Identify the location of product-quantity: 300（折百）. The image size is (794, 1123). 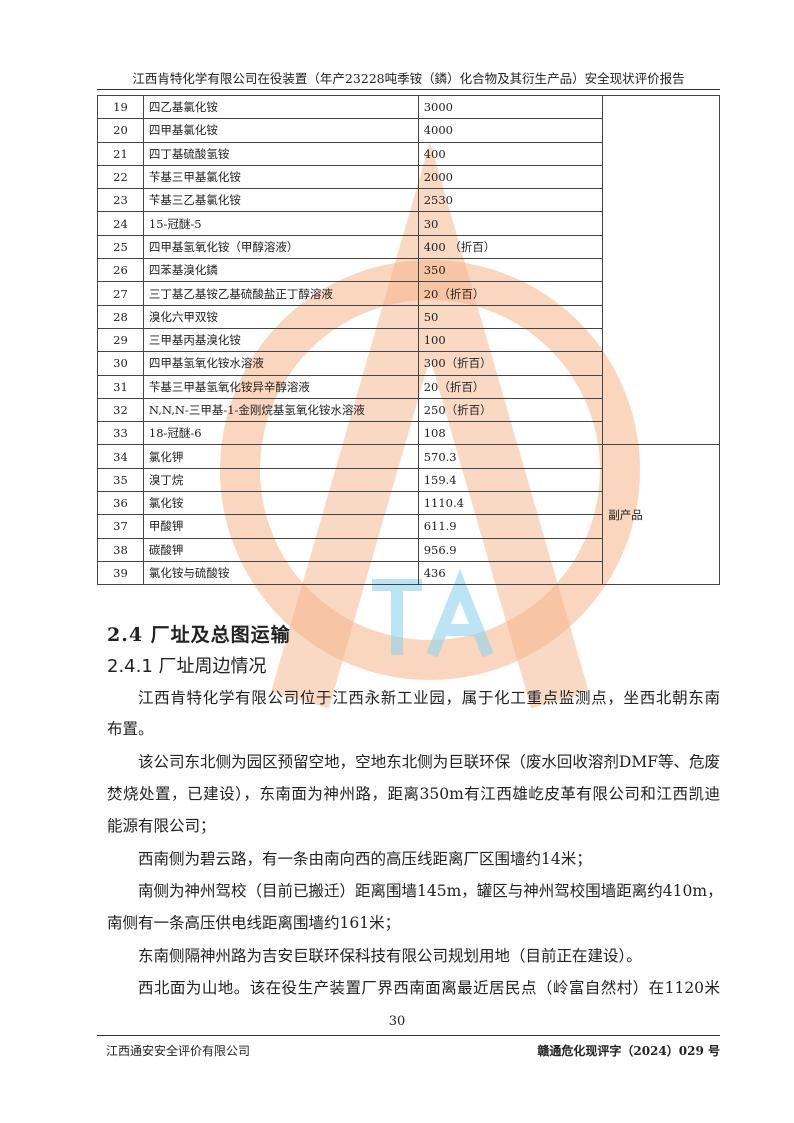
(510, 363).